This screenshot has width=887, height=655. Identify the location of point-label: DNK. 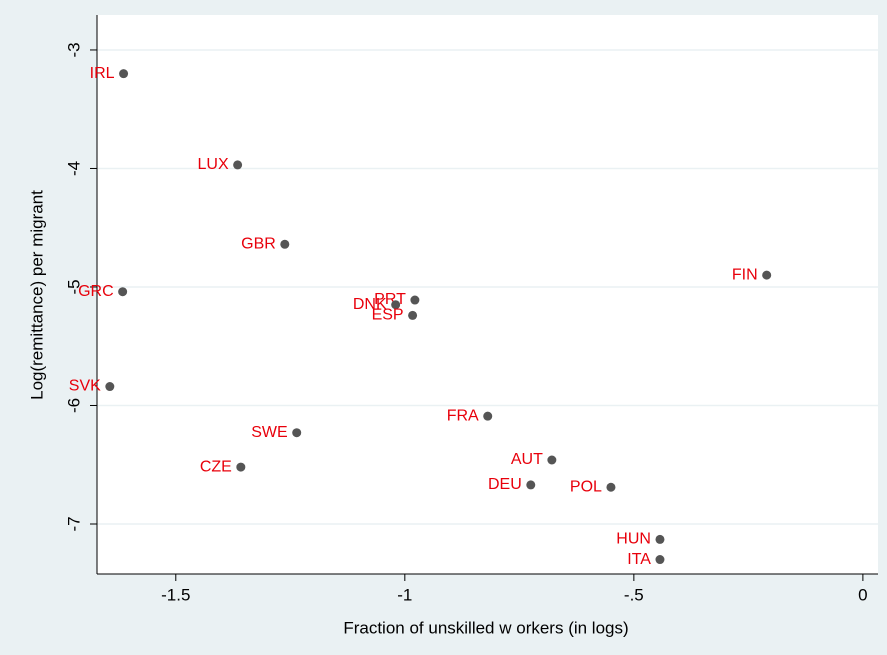
(370, 304).